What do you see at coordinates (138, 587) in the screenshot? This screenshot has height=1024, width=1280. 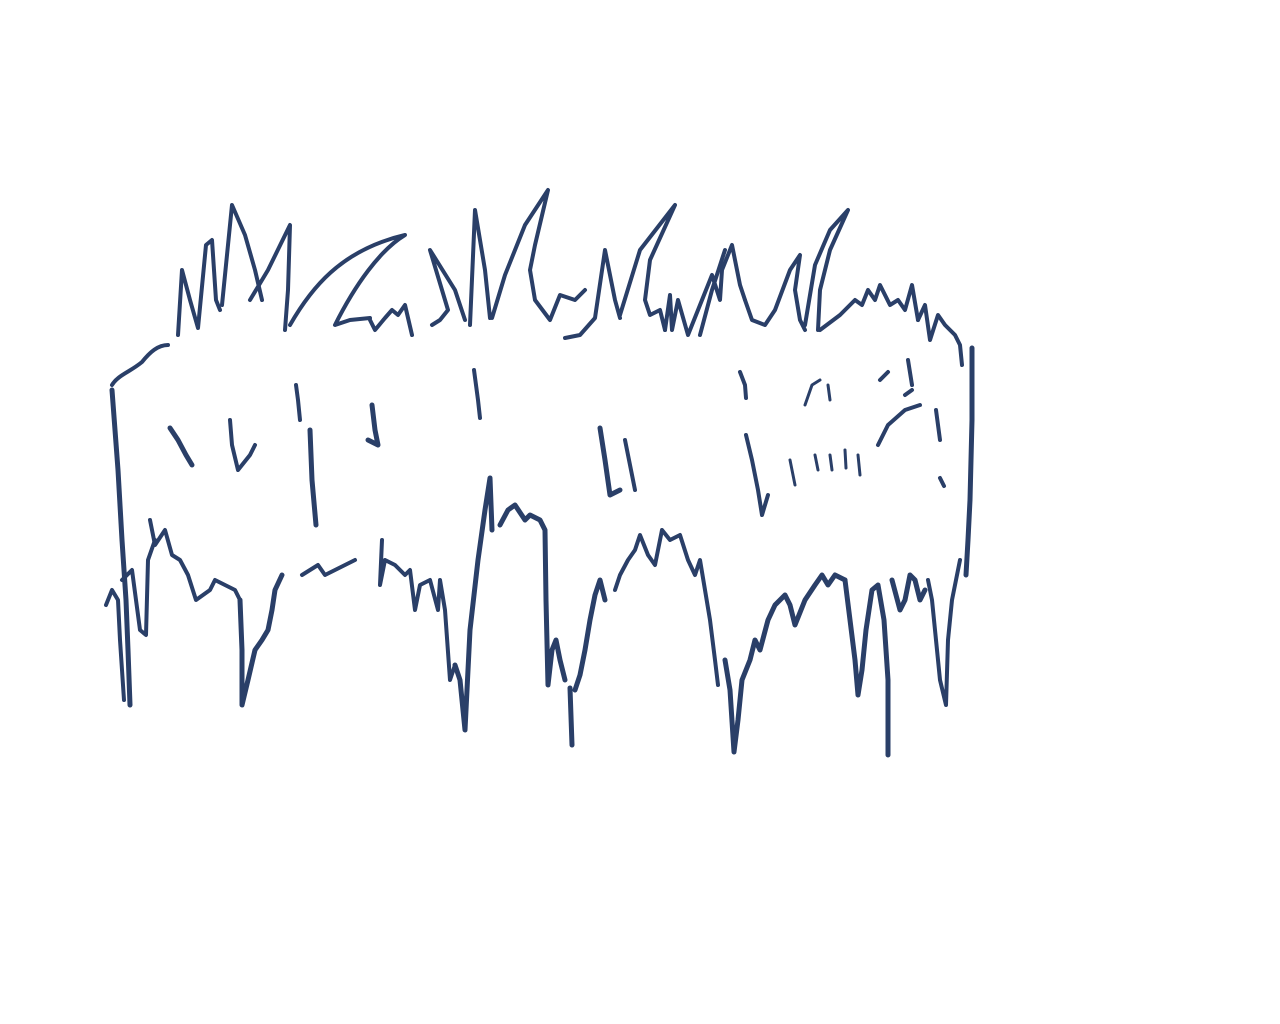 I see `left-inner-stroke` at bounding box center [138, 587].